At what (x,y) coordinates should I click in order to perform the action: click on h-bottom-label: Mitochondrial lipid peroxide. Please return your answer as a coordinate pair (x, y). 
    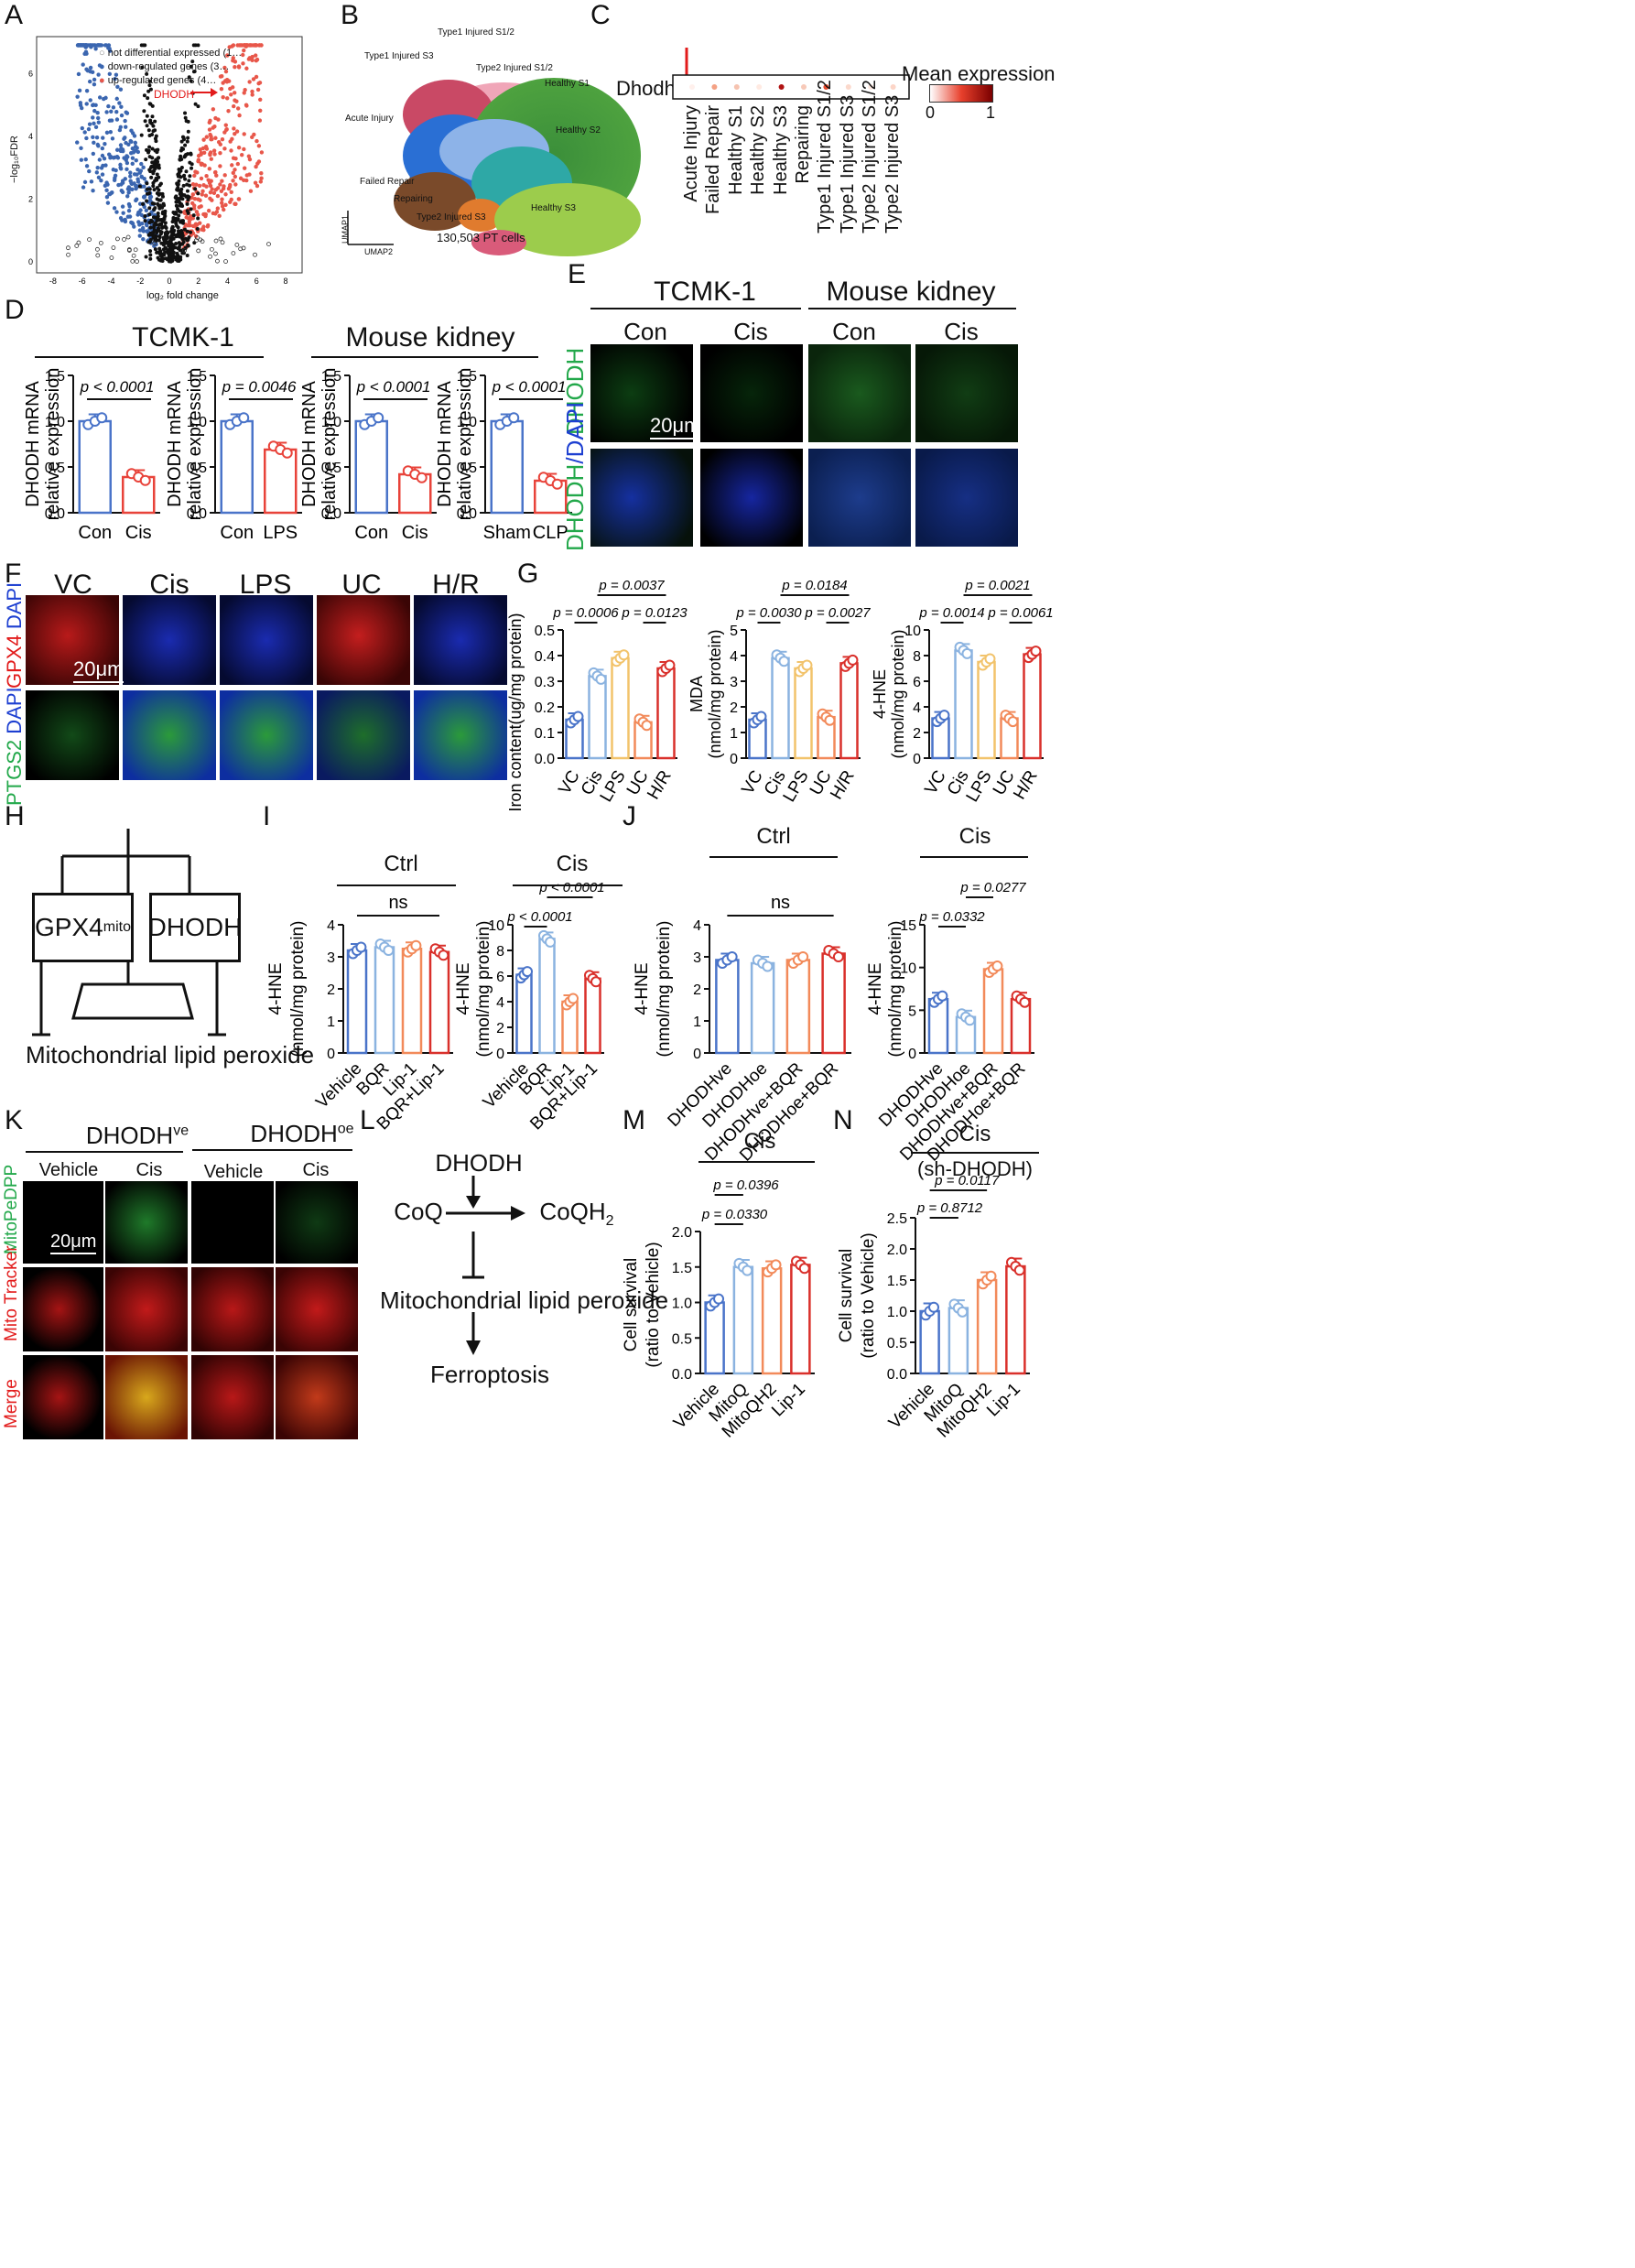
    Looking at the image, I should click on (170, 1055).